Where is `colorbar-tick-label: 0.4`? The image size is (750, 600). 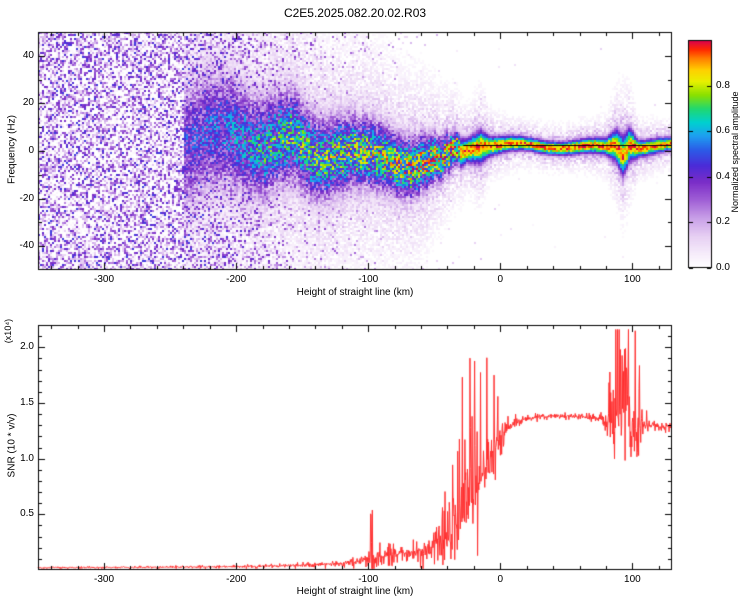
colorbar-tick-label: 0.4 is located at coordinates (723, 176).